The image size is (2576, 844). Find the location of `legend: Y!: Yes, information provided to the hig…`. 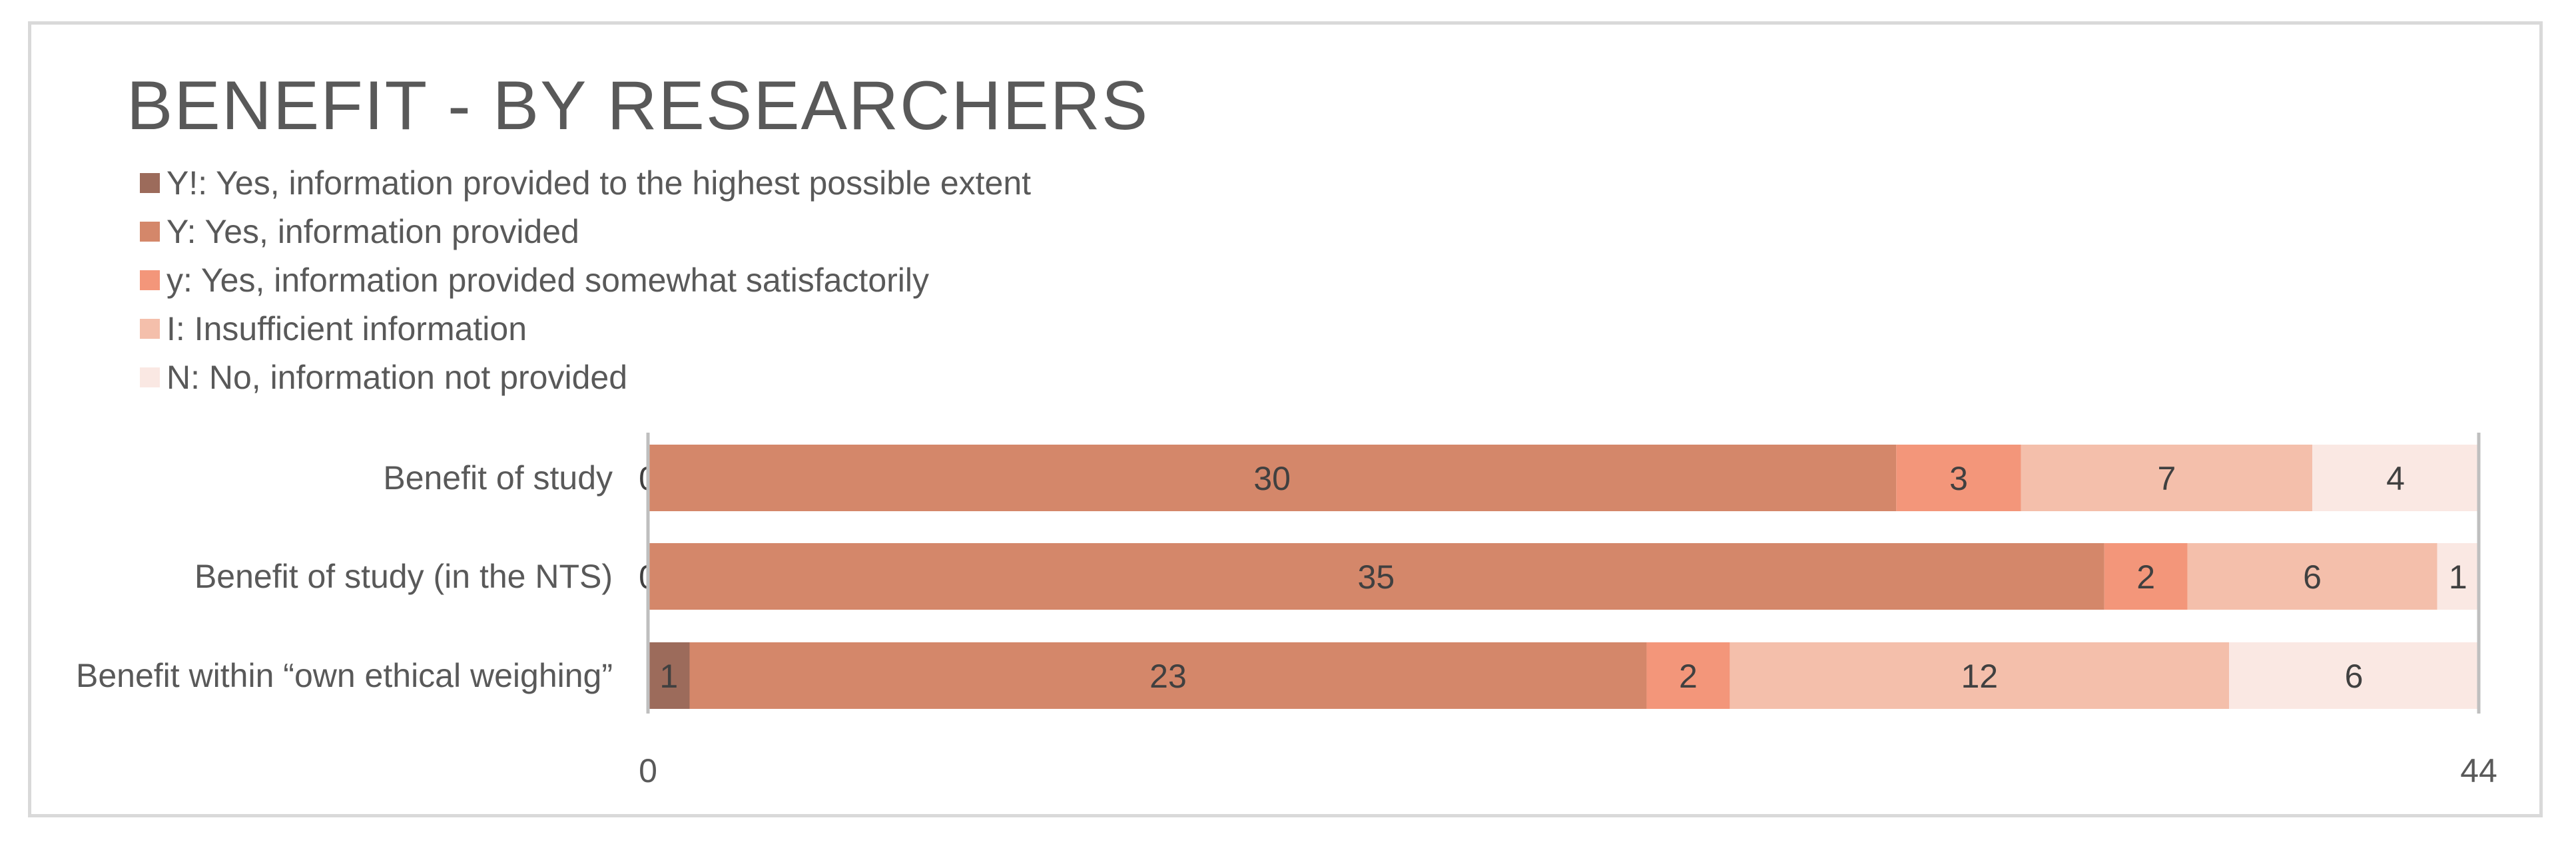

legend: Y!: Yes, information provided to the hig… is located at coordinates (585, 279).